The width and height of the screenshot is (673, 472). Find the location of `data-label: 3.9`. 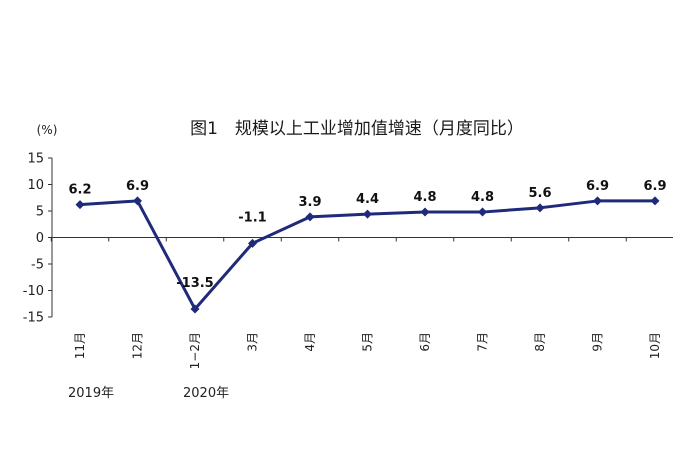

data-label: 3.9 is located at coordinates (309, 202).